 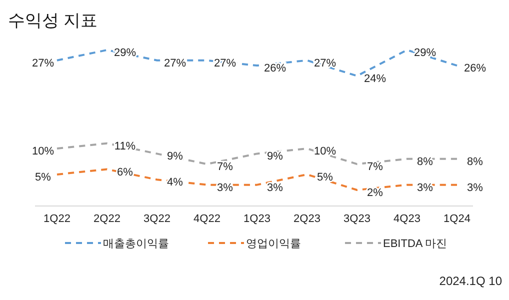 What do you see at coordinates (125, 172) in the screenshot?
I see `data-label: 6%` at bounding box center [125, 172].